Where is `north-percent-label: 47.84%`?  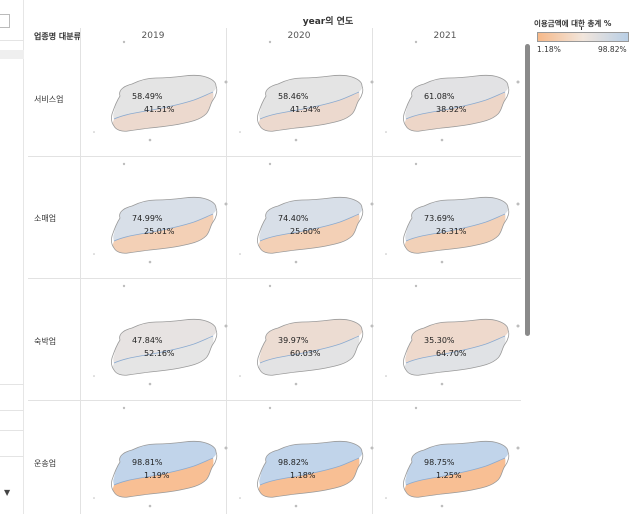
north-percent-label: 47.84% is located at coordinates (147, 340).